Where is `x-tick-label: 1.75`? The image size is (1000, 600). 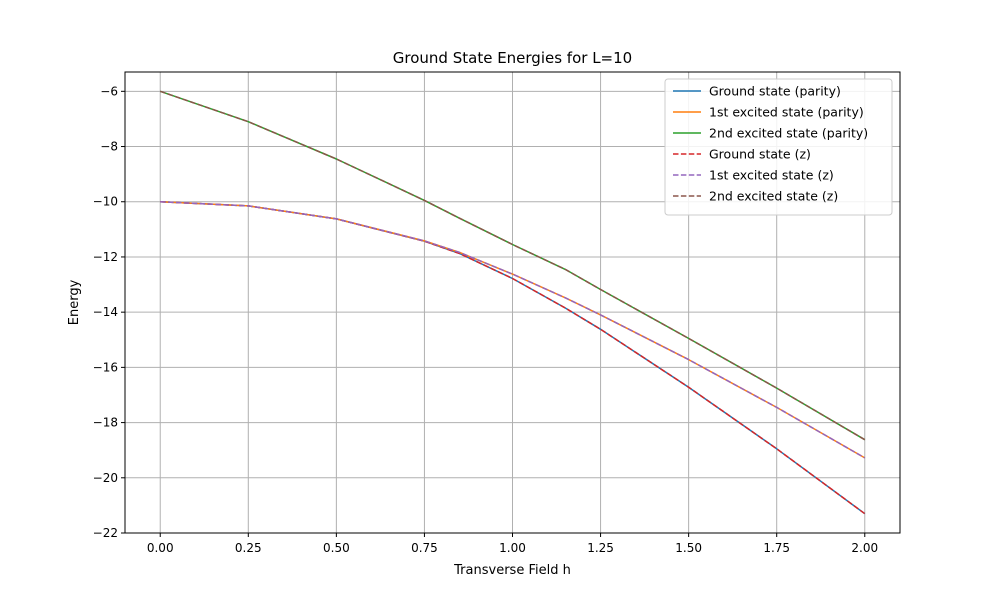
x-tick-label: 1.75 is located at coordinates (776, 548).